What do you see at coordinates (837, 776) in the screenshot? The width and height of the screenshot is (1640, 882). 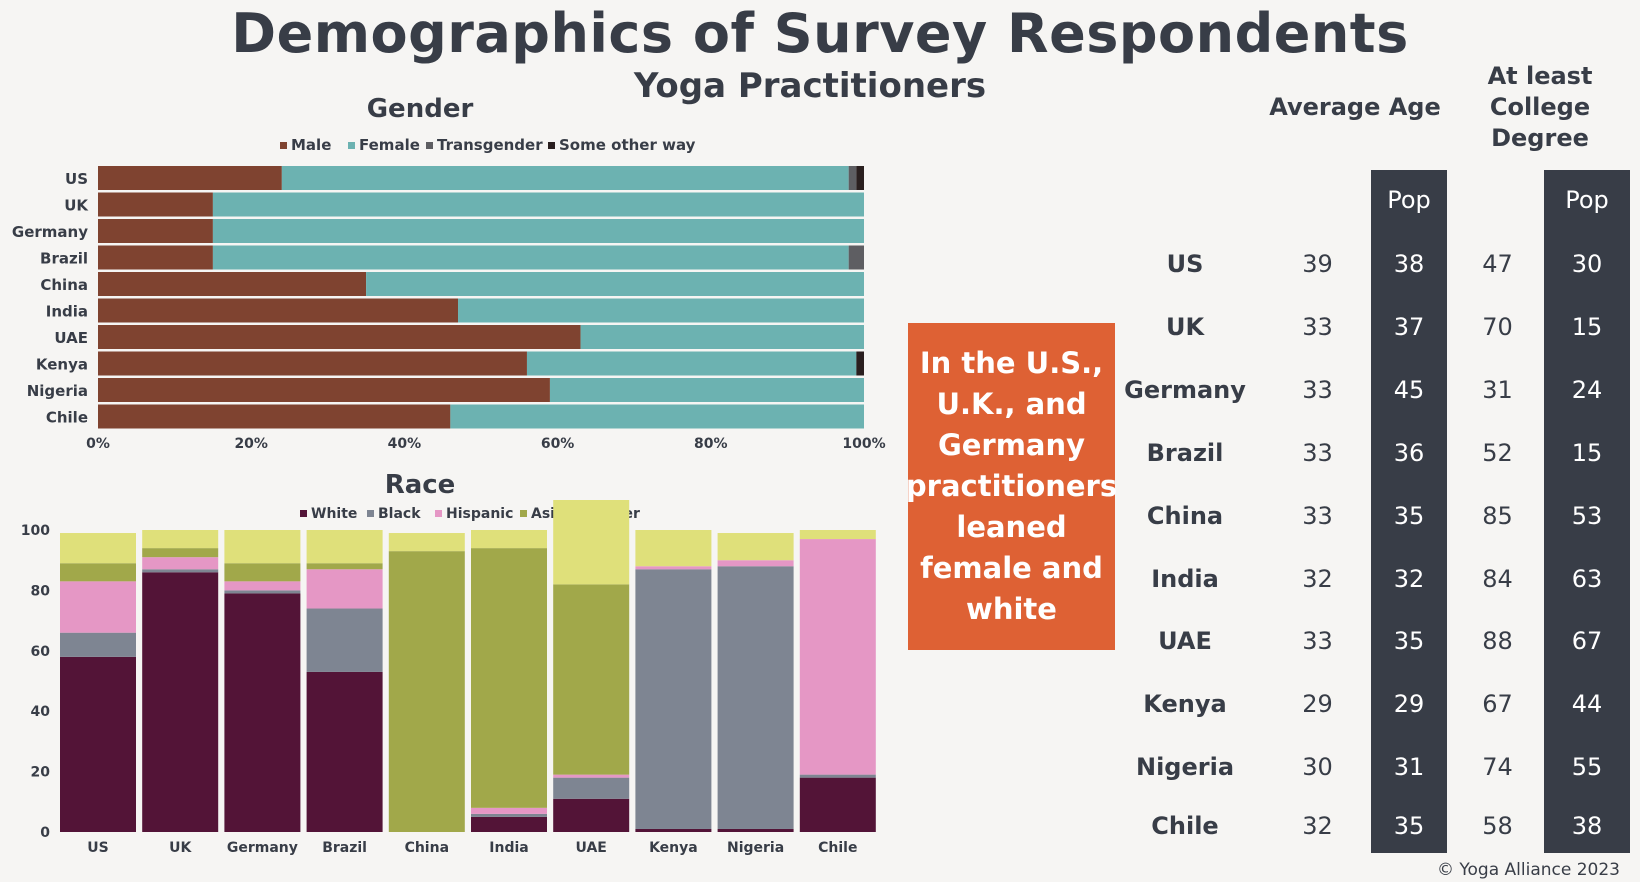 I see `bar-chile-black` at bounding box center [837, 776].